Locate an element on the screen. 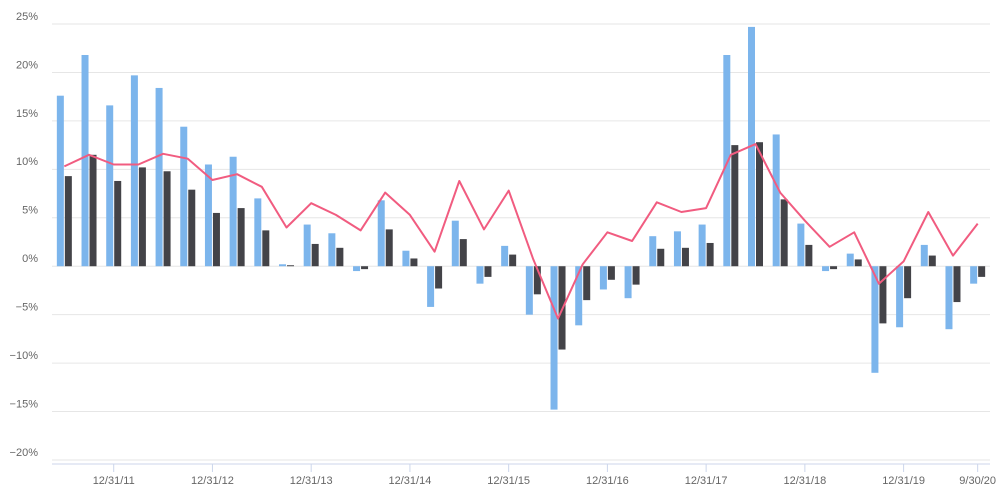 Image resolution: width=1000 pixels, height=499 pixels. y-tick-label: 10% is located at coordinates (27, 162).